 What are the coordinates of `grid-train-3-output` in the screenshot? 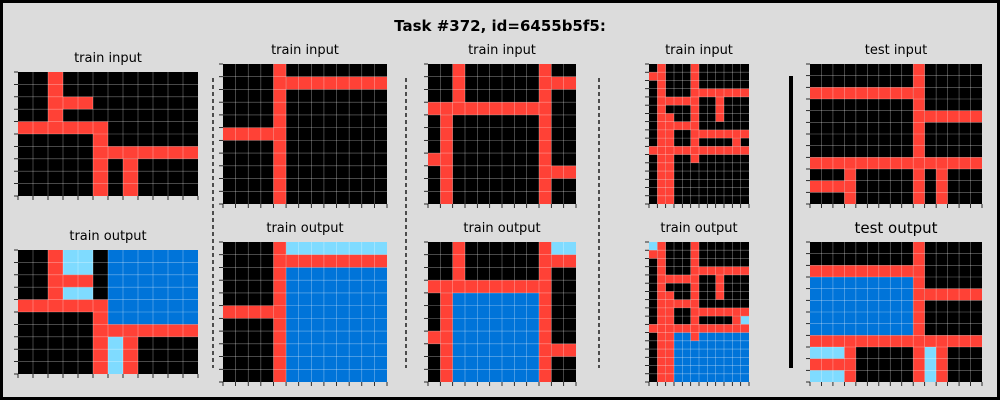 It's located at (500, 313).